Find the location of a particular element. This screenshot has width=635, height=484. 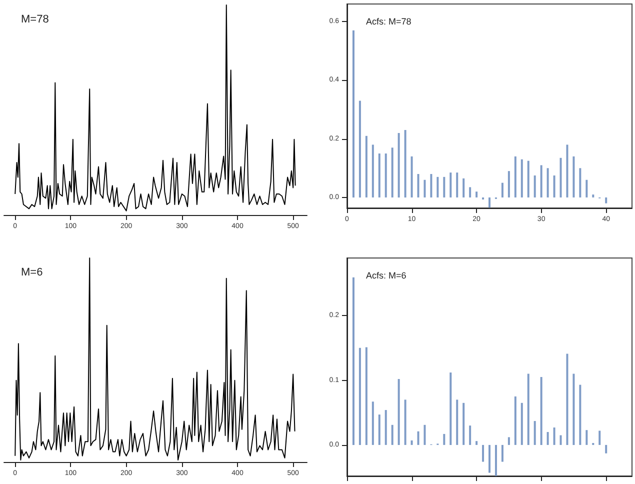

text: M=6 is located at coordinates (32, 272).